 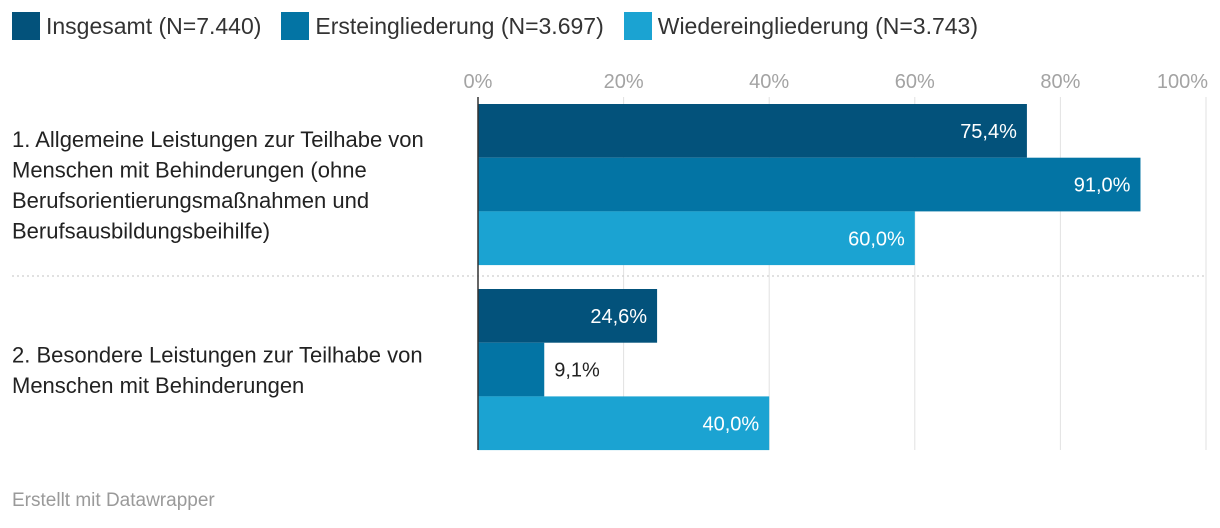 What do you see at coordinates (113, 500) in the screenshot?
I see `credit-footer: Erstellt mit Datawrapper` at bounding box center [113, 500].